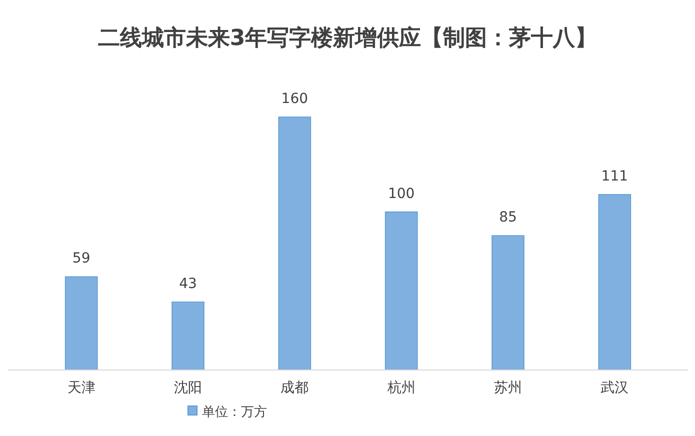 Image resolution: width=695 pixels, height=436 pixels. What do you see at coordinates (348, 38) in the screenshot?
I see `chart-title: 二线城市未来3年写字楼新增供应【制图：茅十八】` at bounding box center [348, 38].